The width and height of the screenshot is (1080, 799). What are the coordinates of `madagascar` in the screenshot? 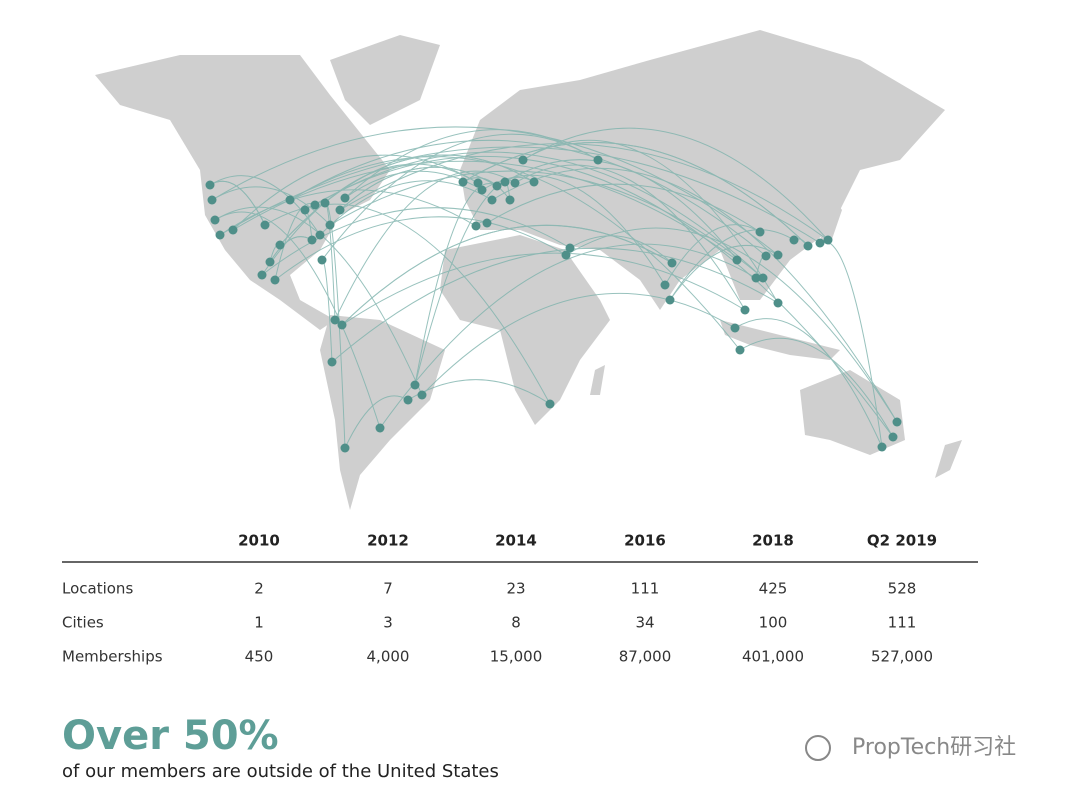 It's located at (597, 380).